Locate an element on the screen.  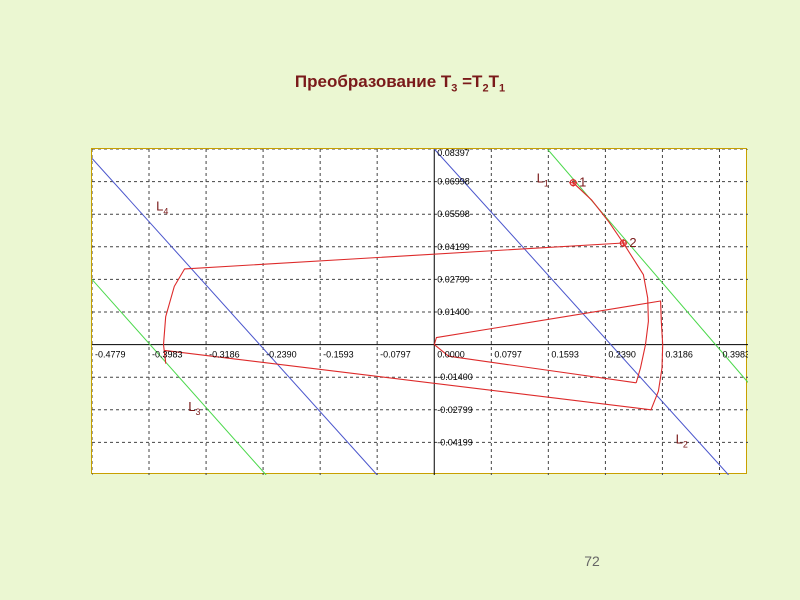
y-tick-label: 0.08397 is located at coordinates (453, 153).